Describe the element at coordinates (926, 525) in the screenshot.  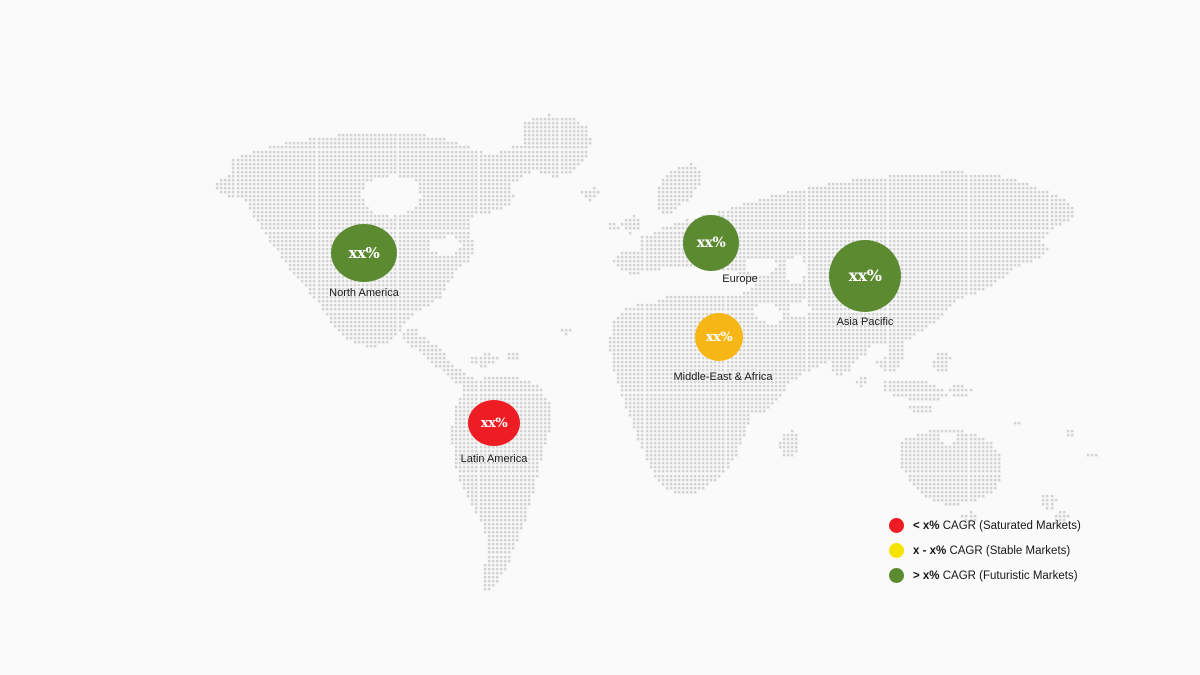
I see `legend-operator-saturated: < x%` at that location.